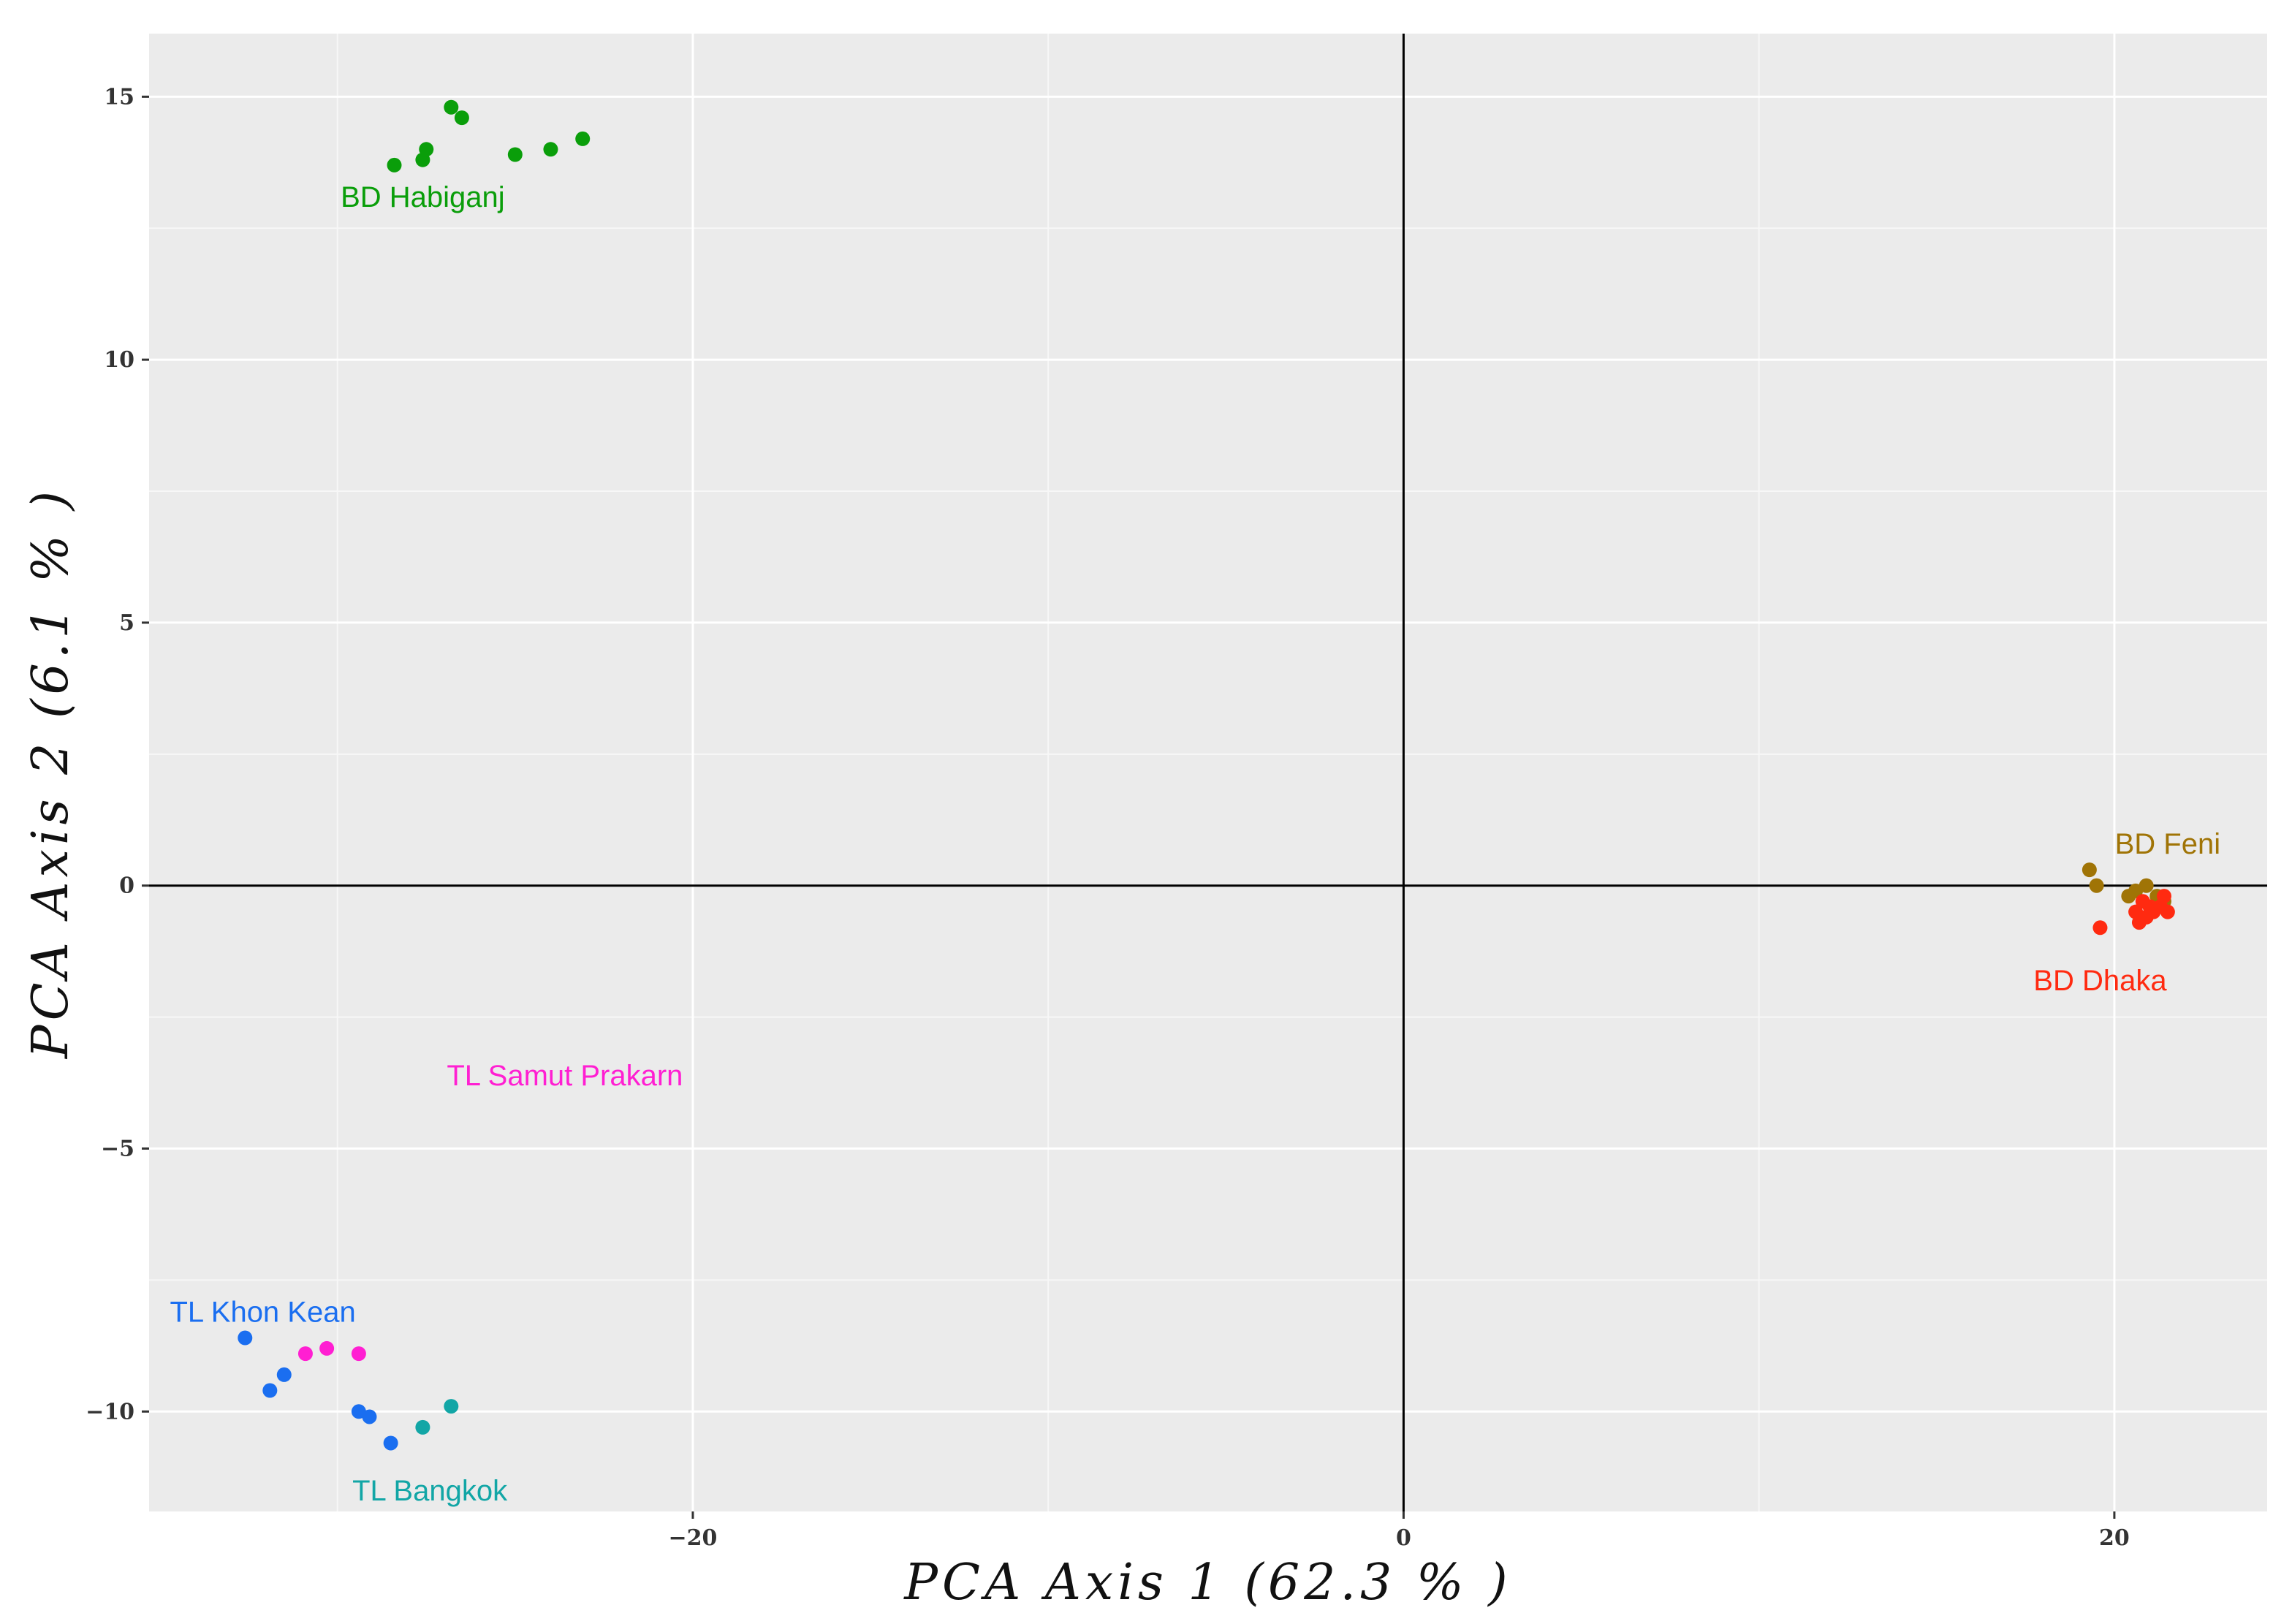 The image size is (2292, 1624). I want to click on group-label-bd-dhaka: BD Dhaka, so click(2100, 981).